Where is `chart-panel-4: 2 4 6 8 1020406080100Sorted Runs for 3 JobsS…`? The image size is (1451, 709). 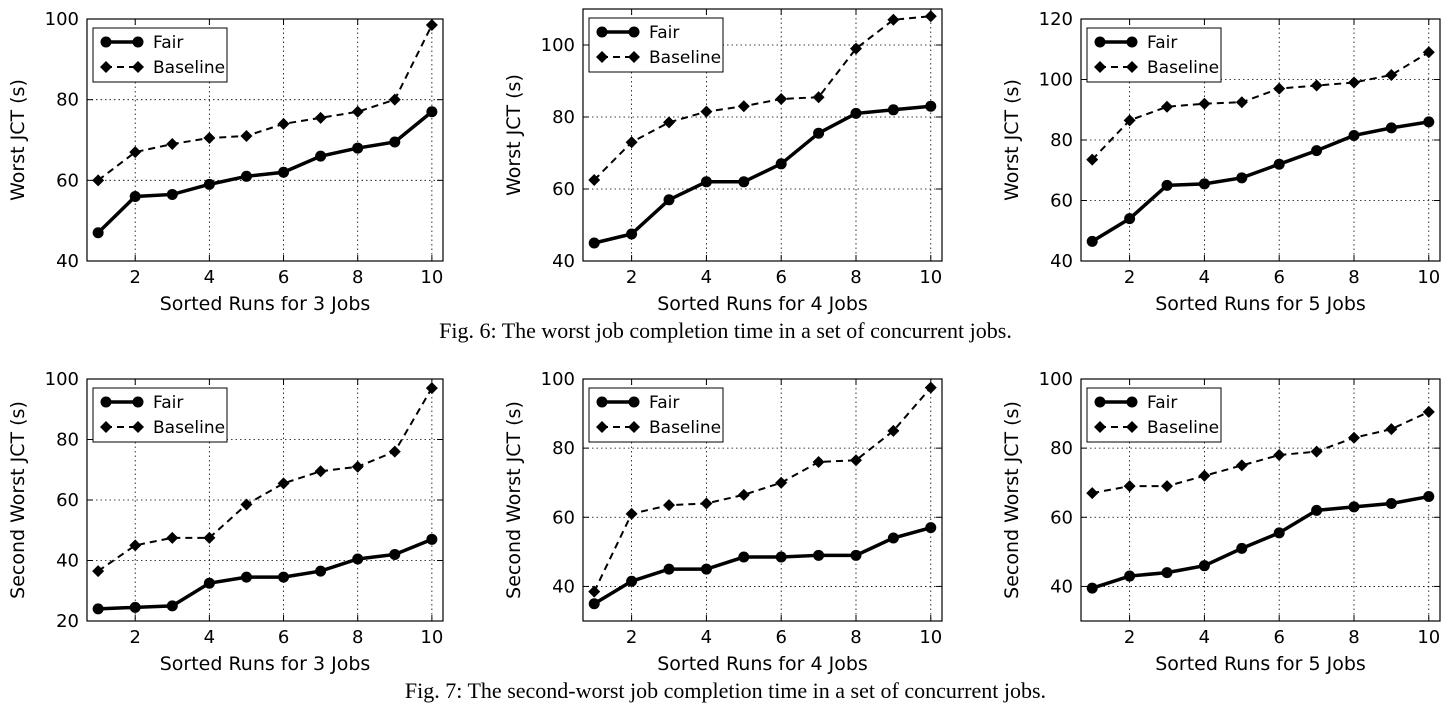
chart-panel-4: 2 4 6 8 1020406080100Sorted Runs for 3 JobsS… is located at coordinates (225, 522).